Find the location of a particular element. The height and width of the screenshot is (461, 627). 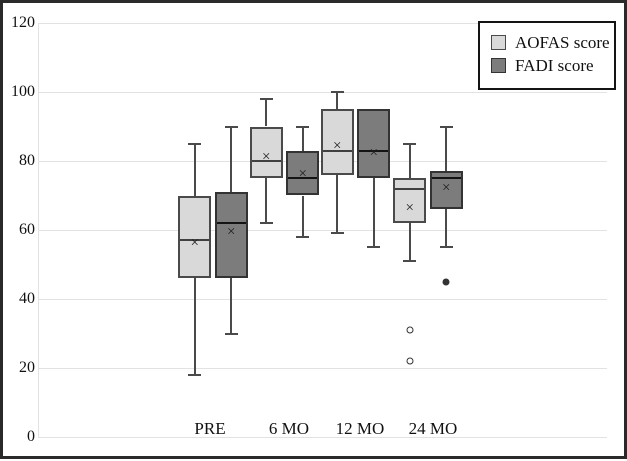

median-line-fadi-pre is located at coordinates (231, 223).